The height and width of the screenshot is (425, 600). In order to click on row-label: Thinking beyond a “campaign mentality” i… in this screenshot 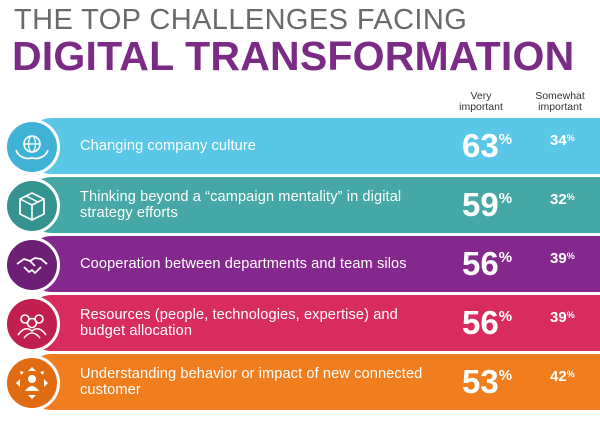, I will do `click(241, 205)`.